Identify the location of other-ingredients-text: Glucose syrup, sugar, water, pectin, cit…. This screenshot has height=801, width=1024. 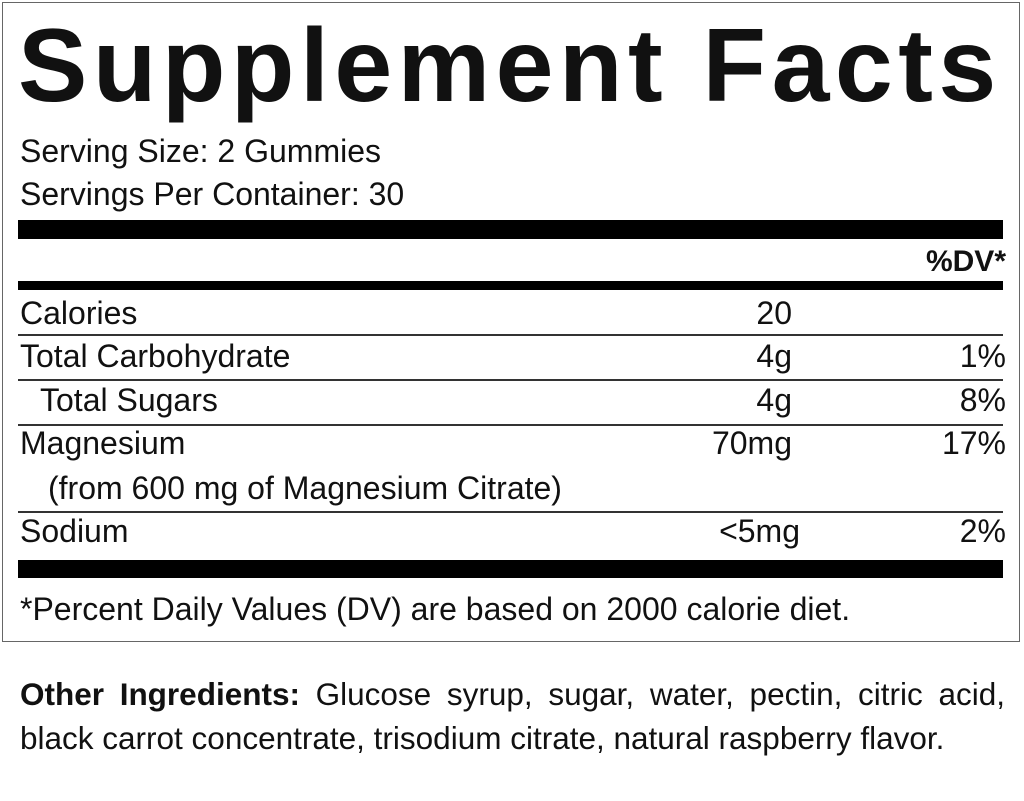
(512, 716).